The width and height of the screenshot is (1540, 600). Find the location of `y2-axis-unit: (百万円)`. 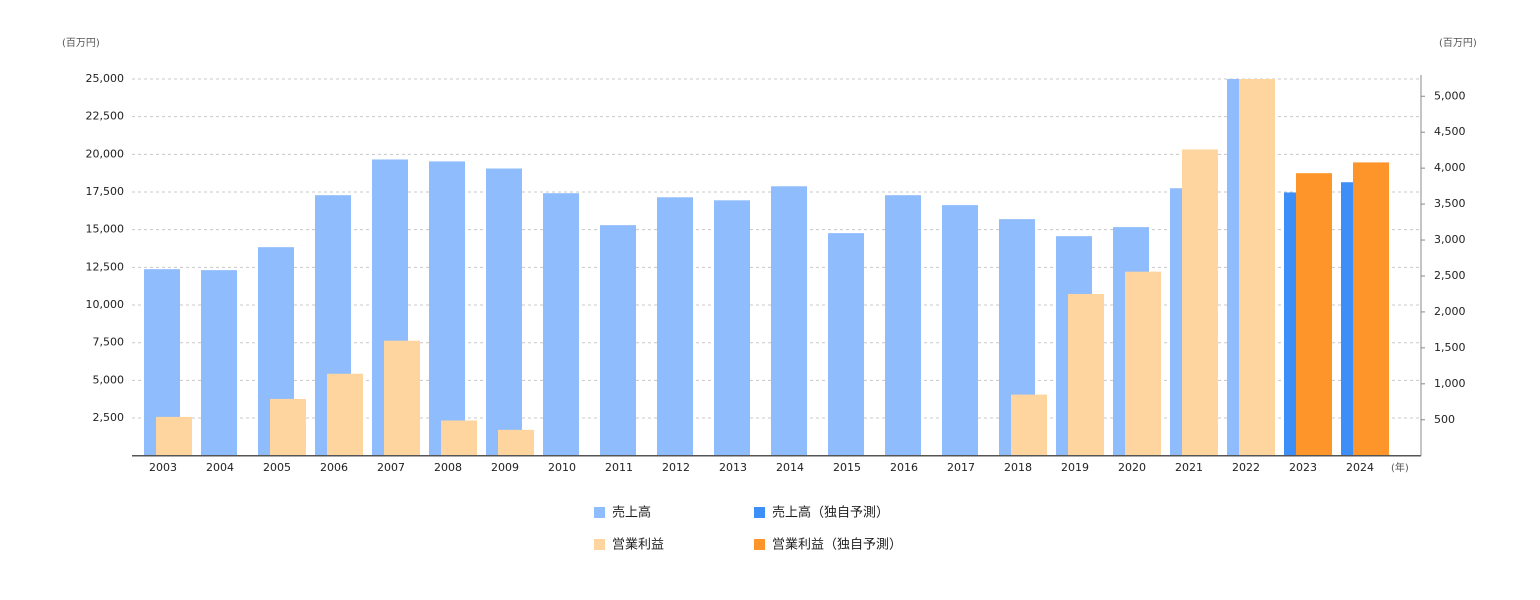

y2-axis-unit: (百万円) is located at coordinates (1458, 43).